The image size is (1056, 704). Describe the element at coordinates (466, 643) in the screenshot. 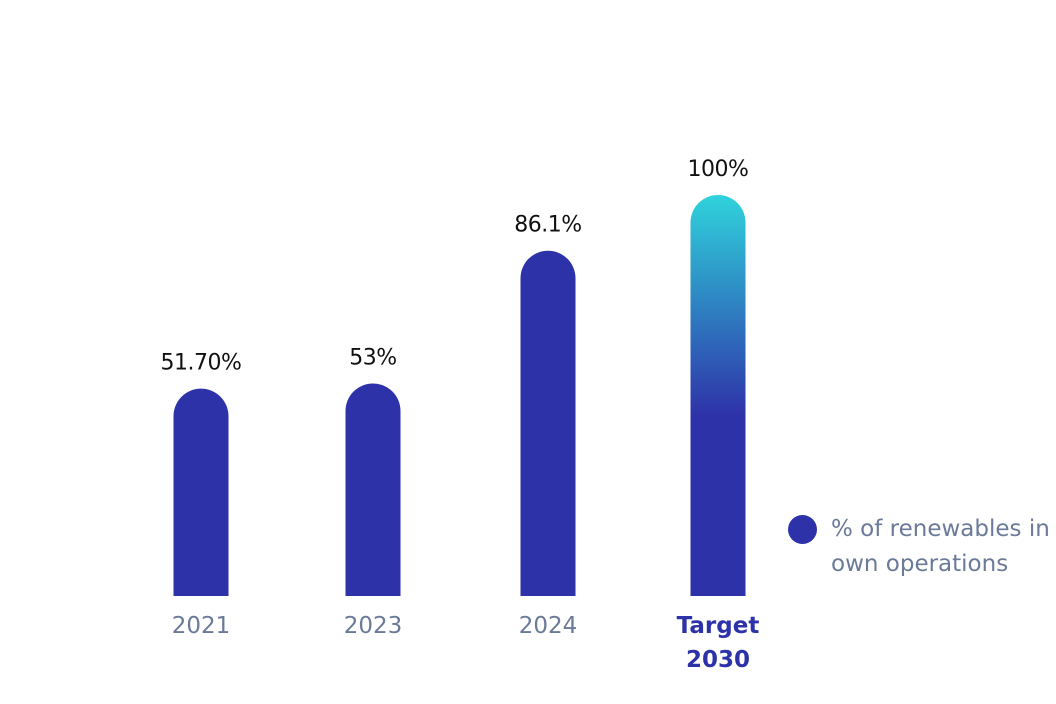

I see `tick-labels-layer: 2021 2023 2024 Target 2030` at that location.